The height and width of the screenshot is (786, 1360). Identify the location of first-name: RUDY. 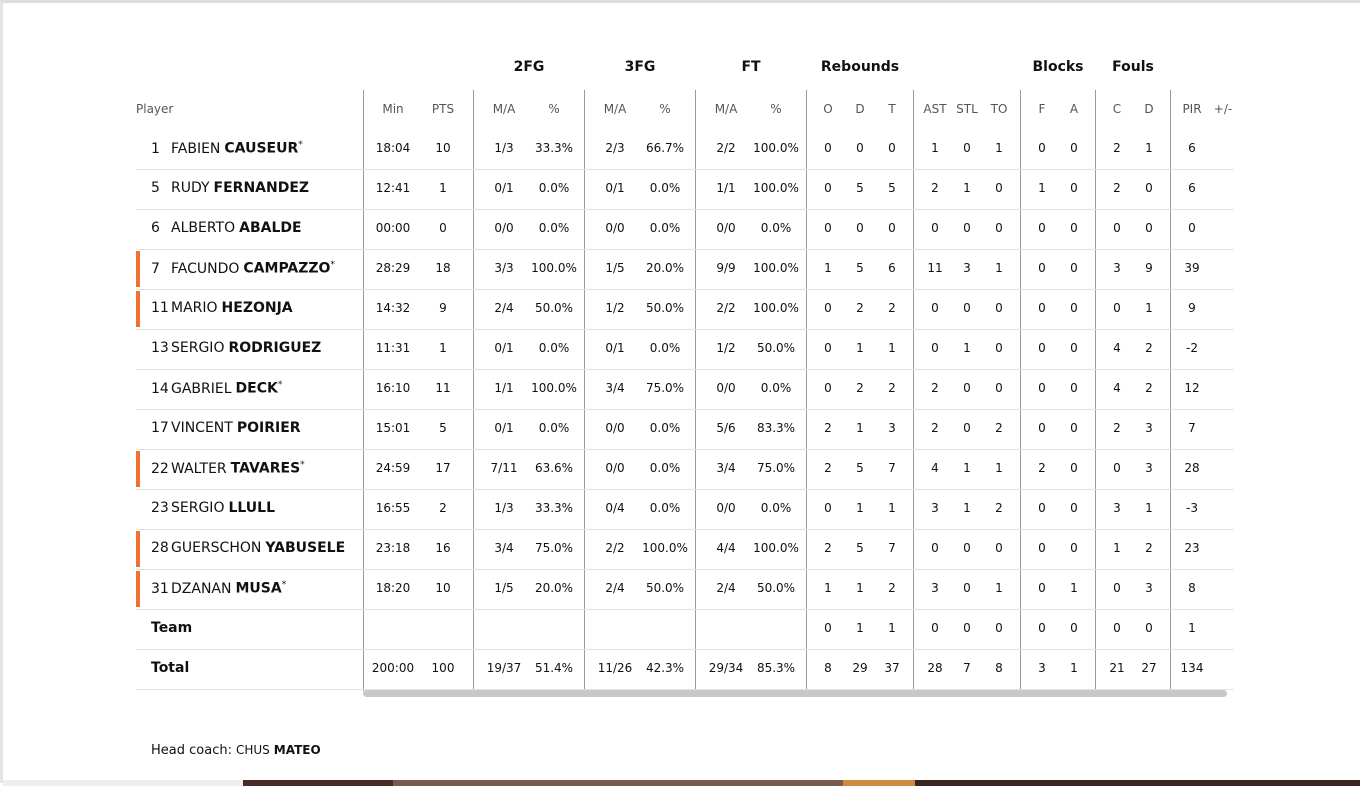
(190, 188).